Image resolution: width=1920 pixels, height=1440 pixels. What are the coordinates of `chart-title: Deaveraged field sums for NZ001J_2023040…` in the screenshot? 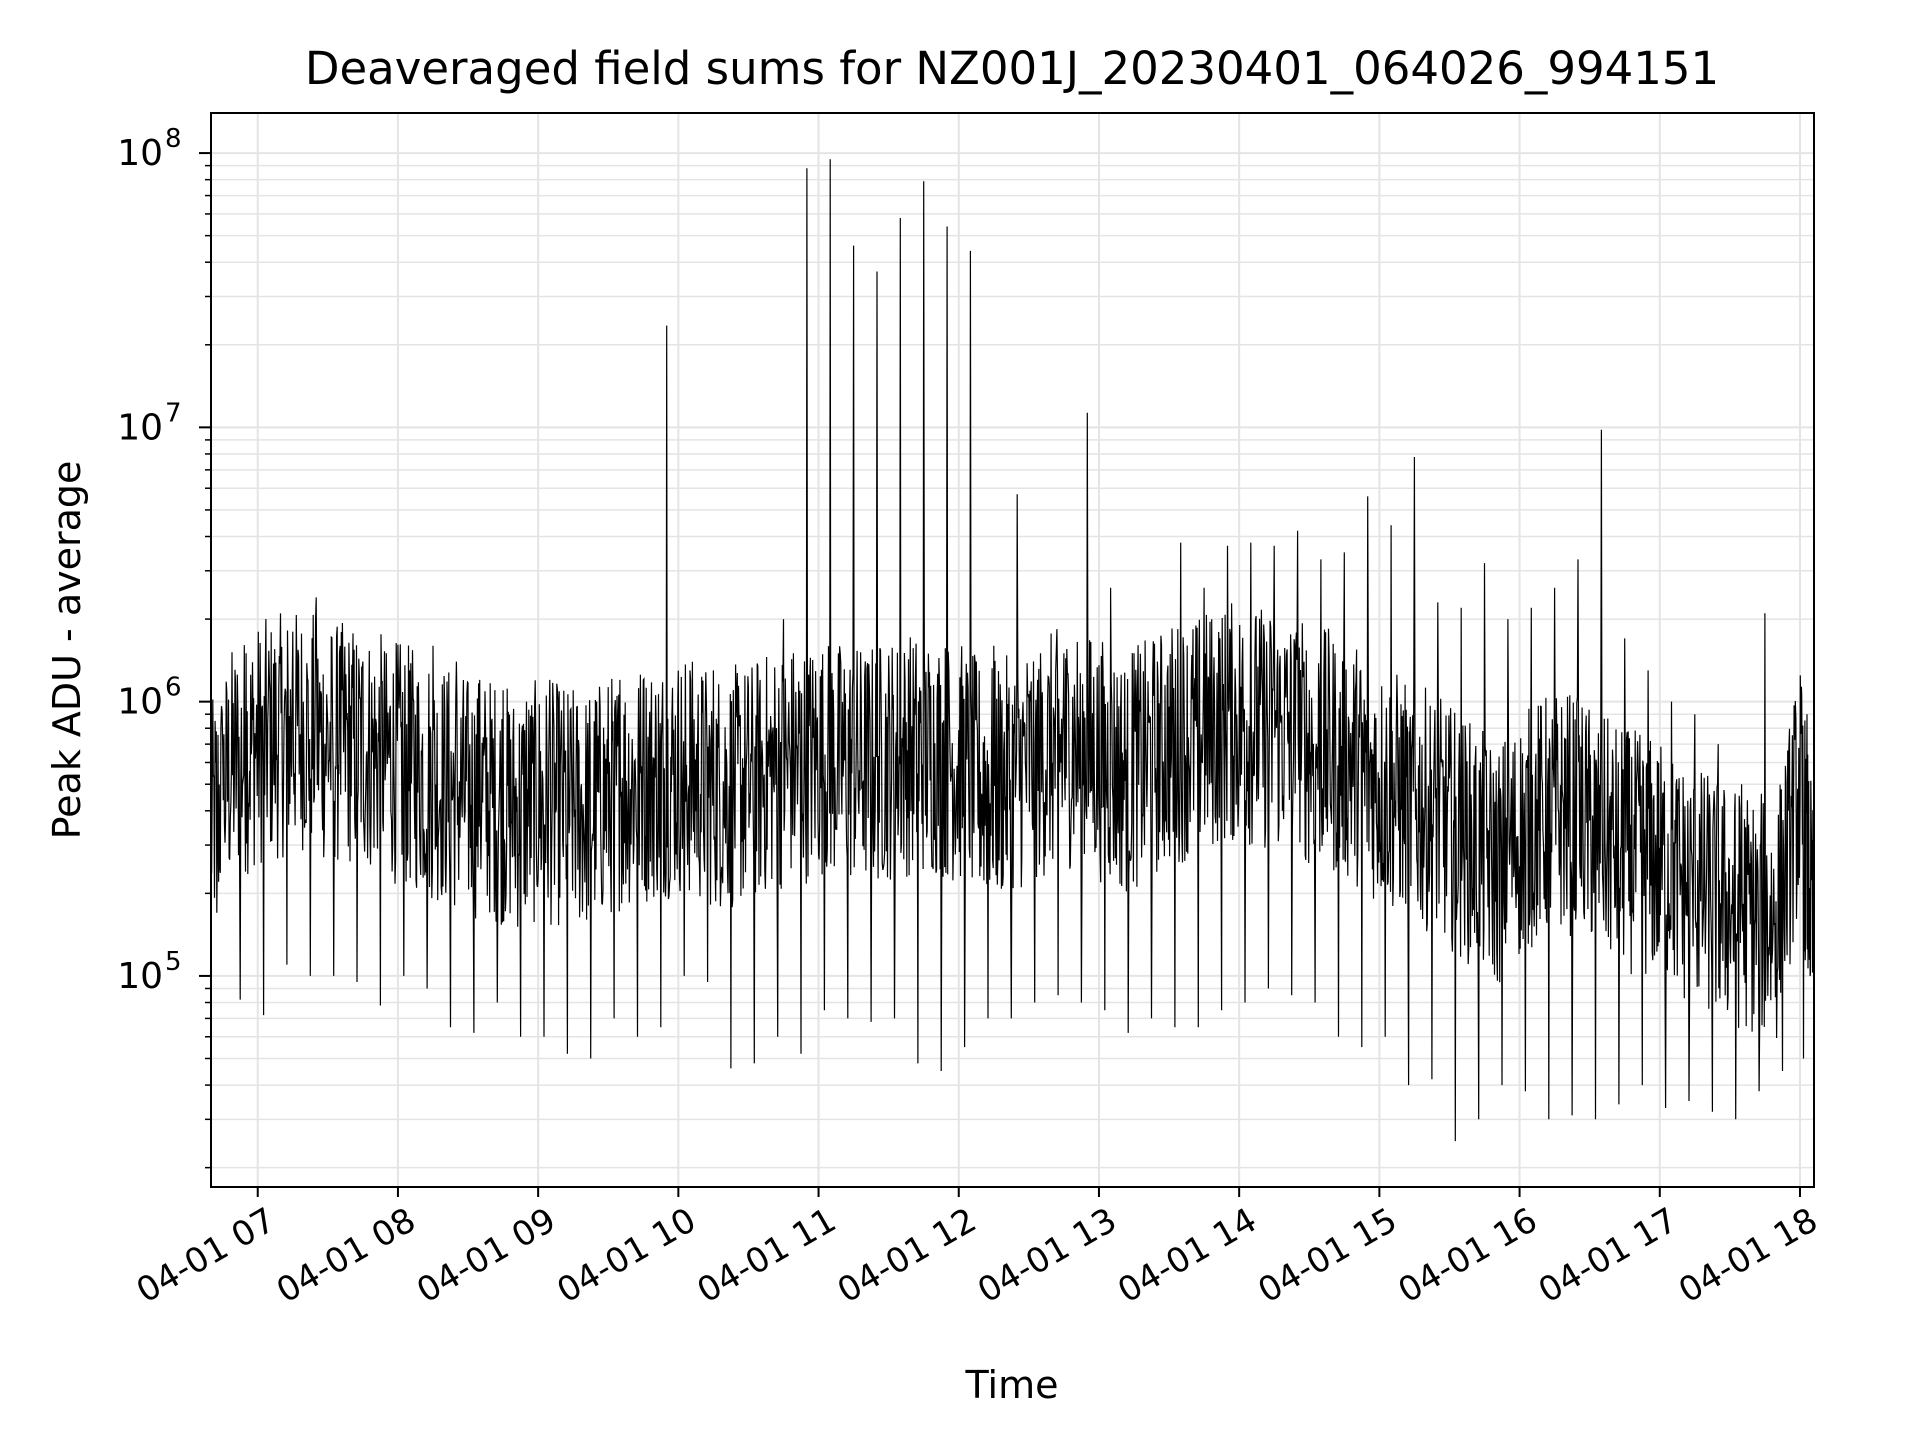 It's located at (1012, 68).